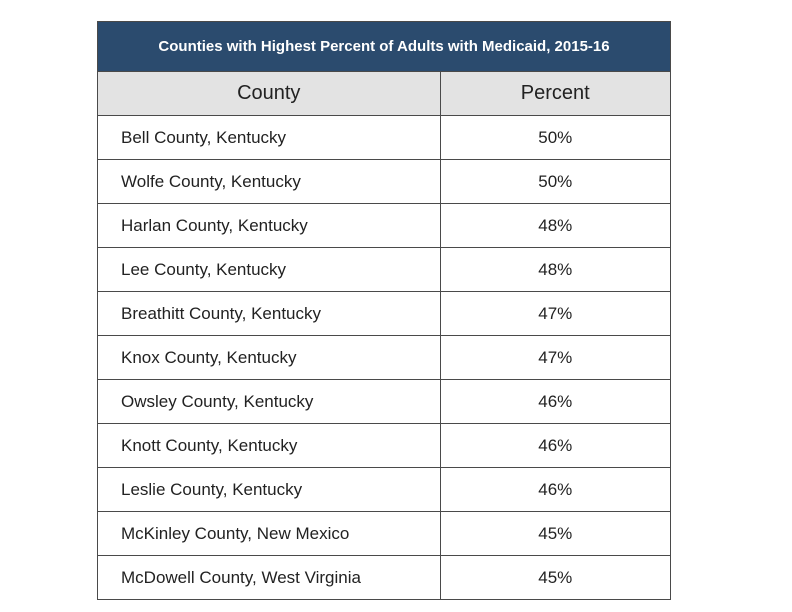 Image resolution: width=792 pixels, height=612 pixels. I want to click on table-row: Wolfe County, Kentucky 50%, so click(384, 181).